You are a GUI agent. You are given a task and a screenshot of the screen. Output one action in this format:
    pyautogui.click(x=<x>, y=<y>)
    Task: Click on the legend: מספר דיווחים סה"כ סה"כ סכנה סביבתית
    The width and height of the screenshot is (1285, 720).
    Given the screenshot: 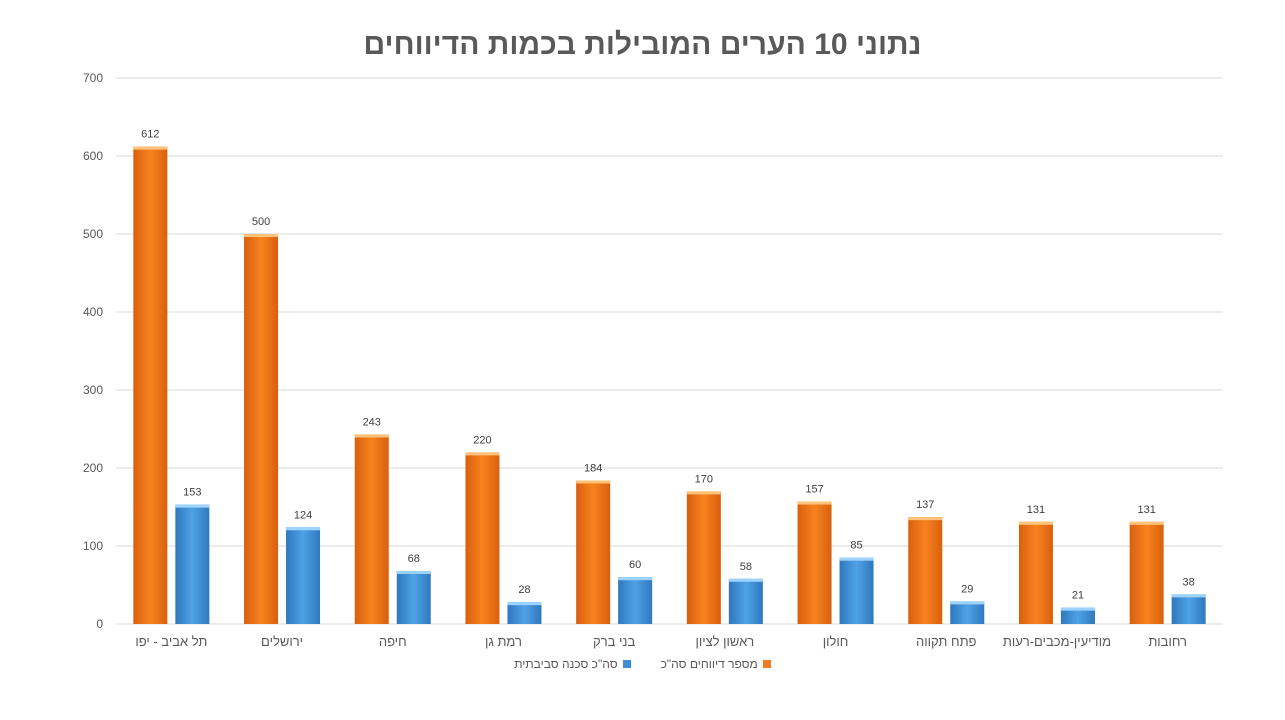 What is the action you would take?
    pyautogui.click(x=642, y=664)
    